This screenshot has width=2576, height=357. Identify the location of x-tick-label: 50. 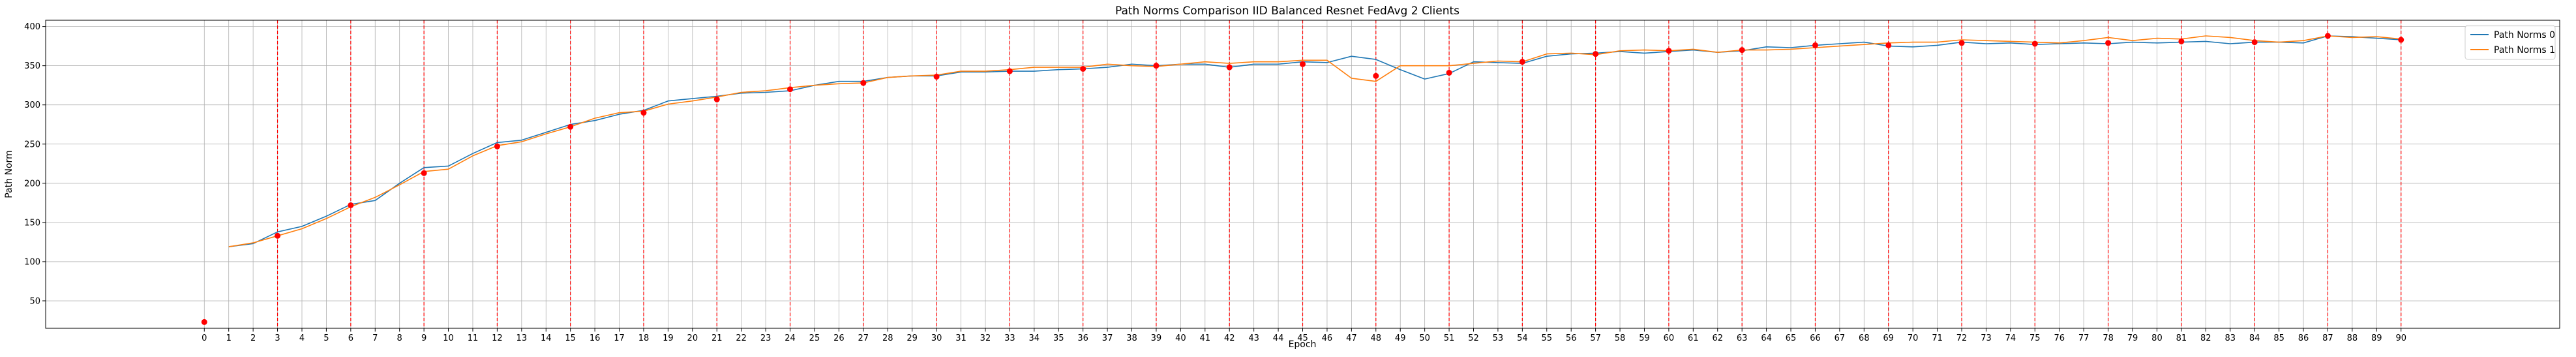
(1424, 339).